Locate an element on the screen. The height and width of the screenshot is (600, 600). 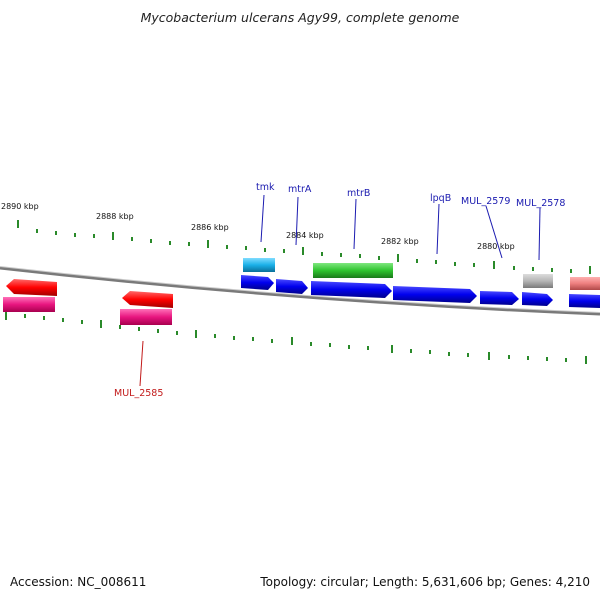
leader-line-mtrA is located at coordinates (297, 221).